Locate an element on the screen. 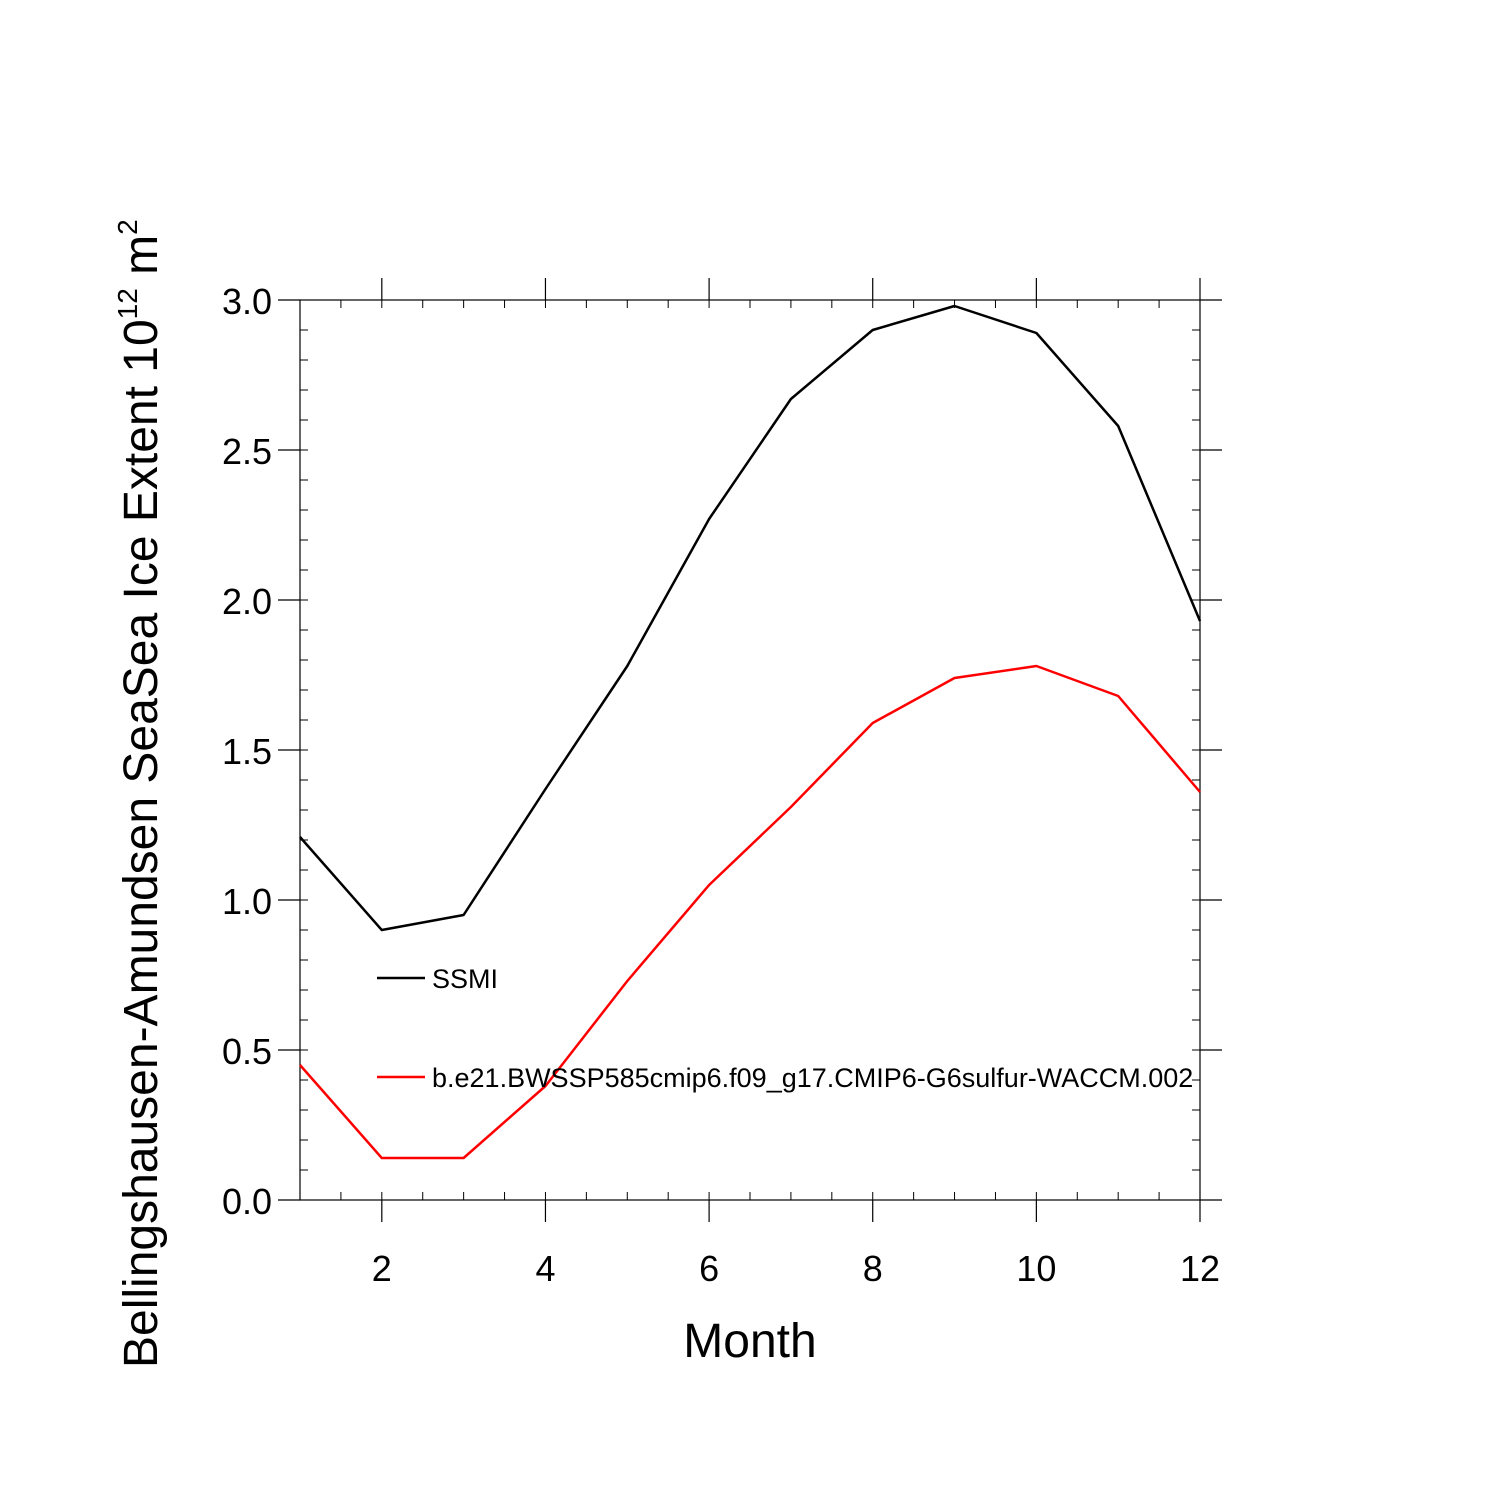  y-tick-labels: 0.0 0.5 1.0 1.5 2.0 2.5 3.0 is located at coordinates (247, 751).